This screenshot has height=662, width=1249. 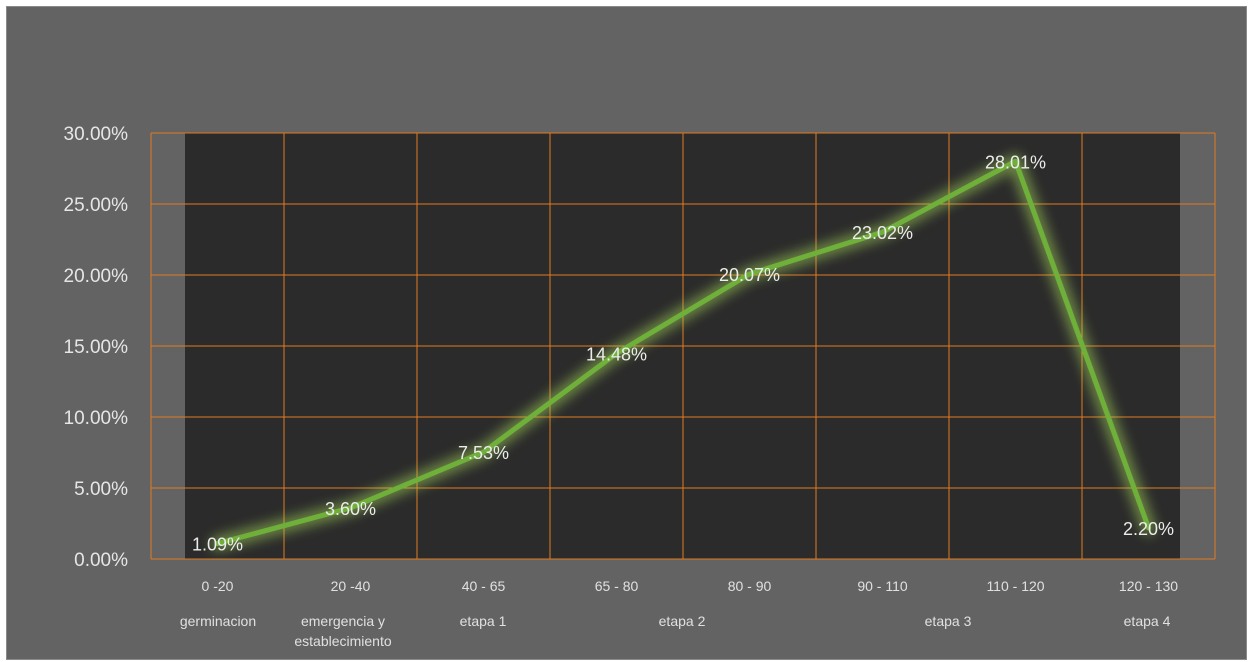 What do you see at coordinates (218, 621) in the screenshot?
I see `phase-label: germinacion` at bounding box center [218, 621].